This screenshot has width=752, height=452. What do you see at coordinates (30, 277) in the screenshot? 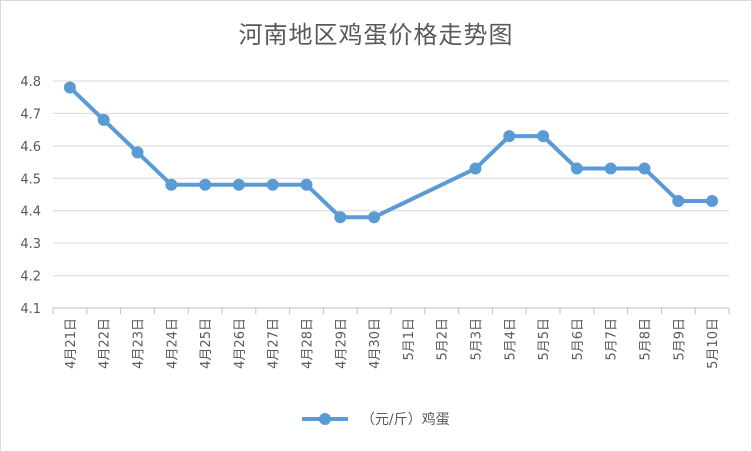
I see `y-tick-label: 4.2` at bounding box center [30, 277].